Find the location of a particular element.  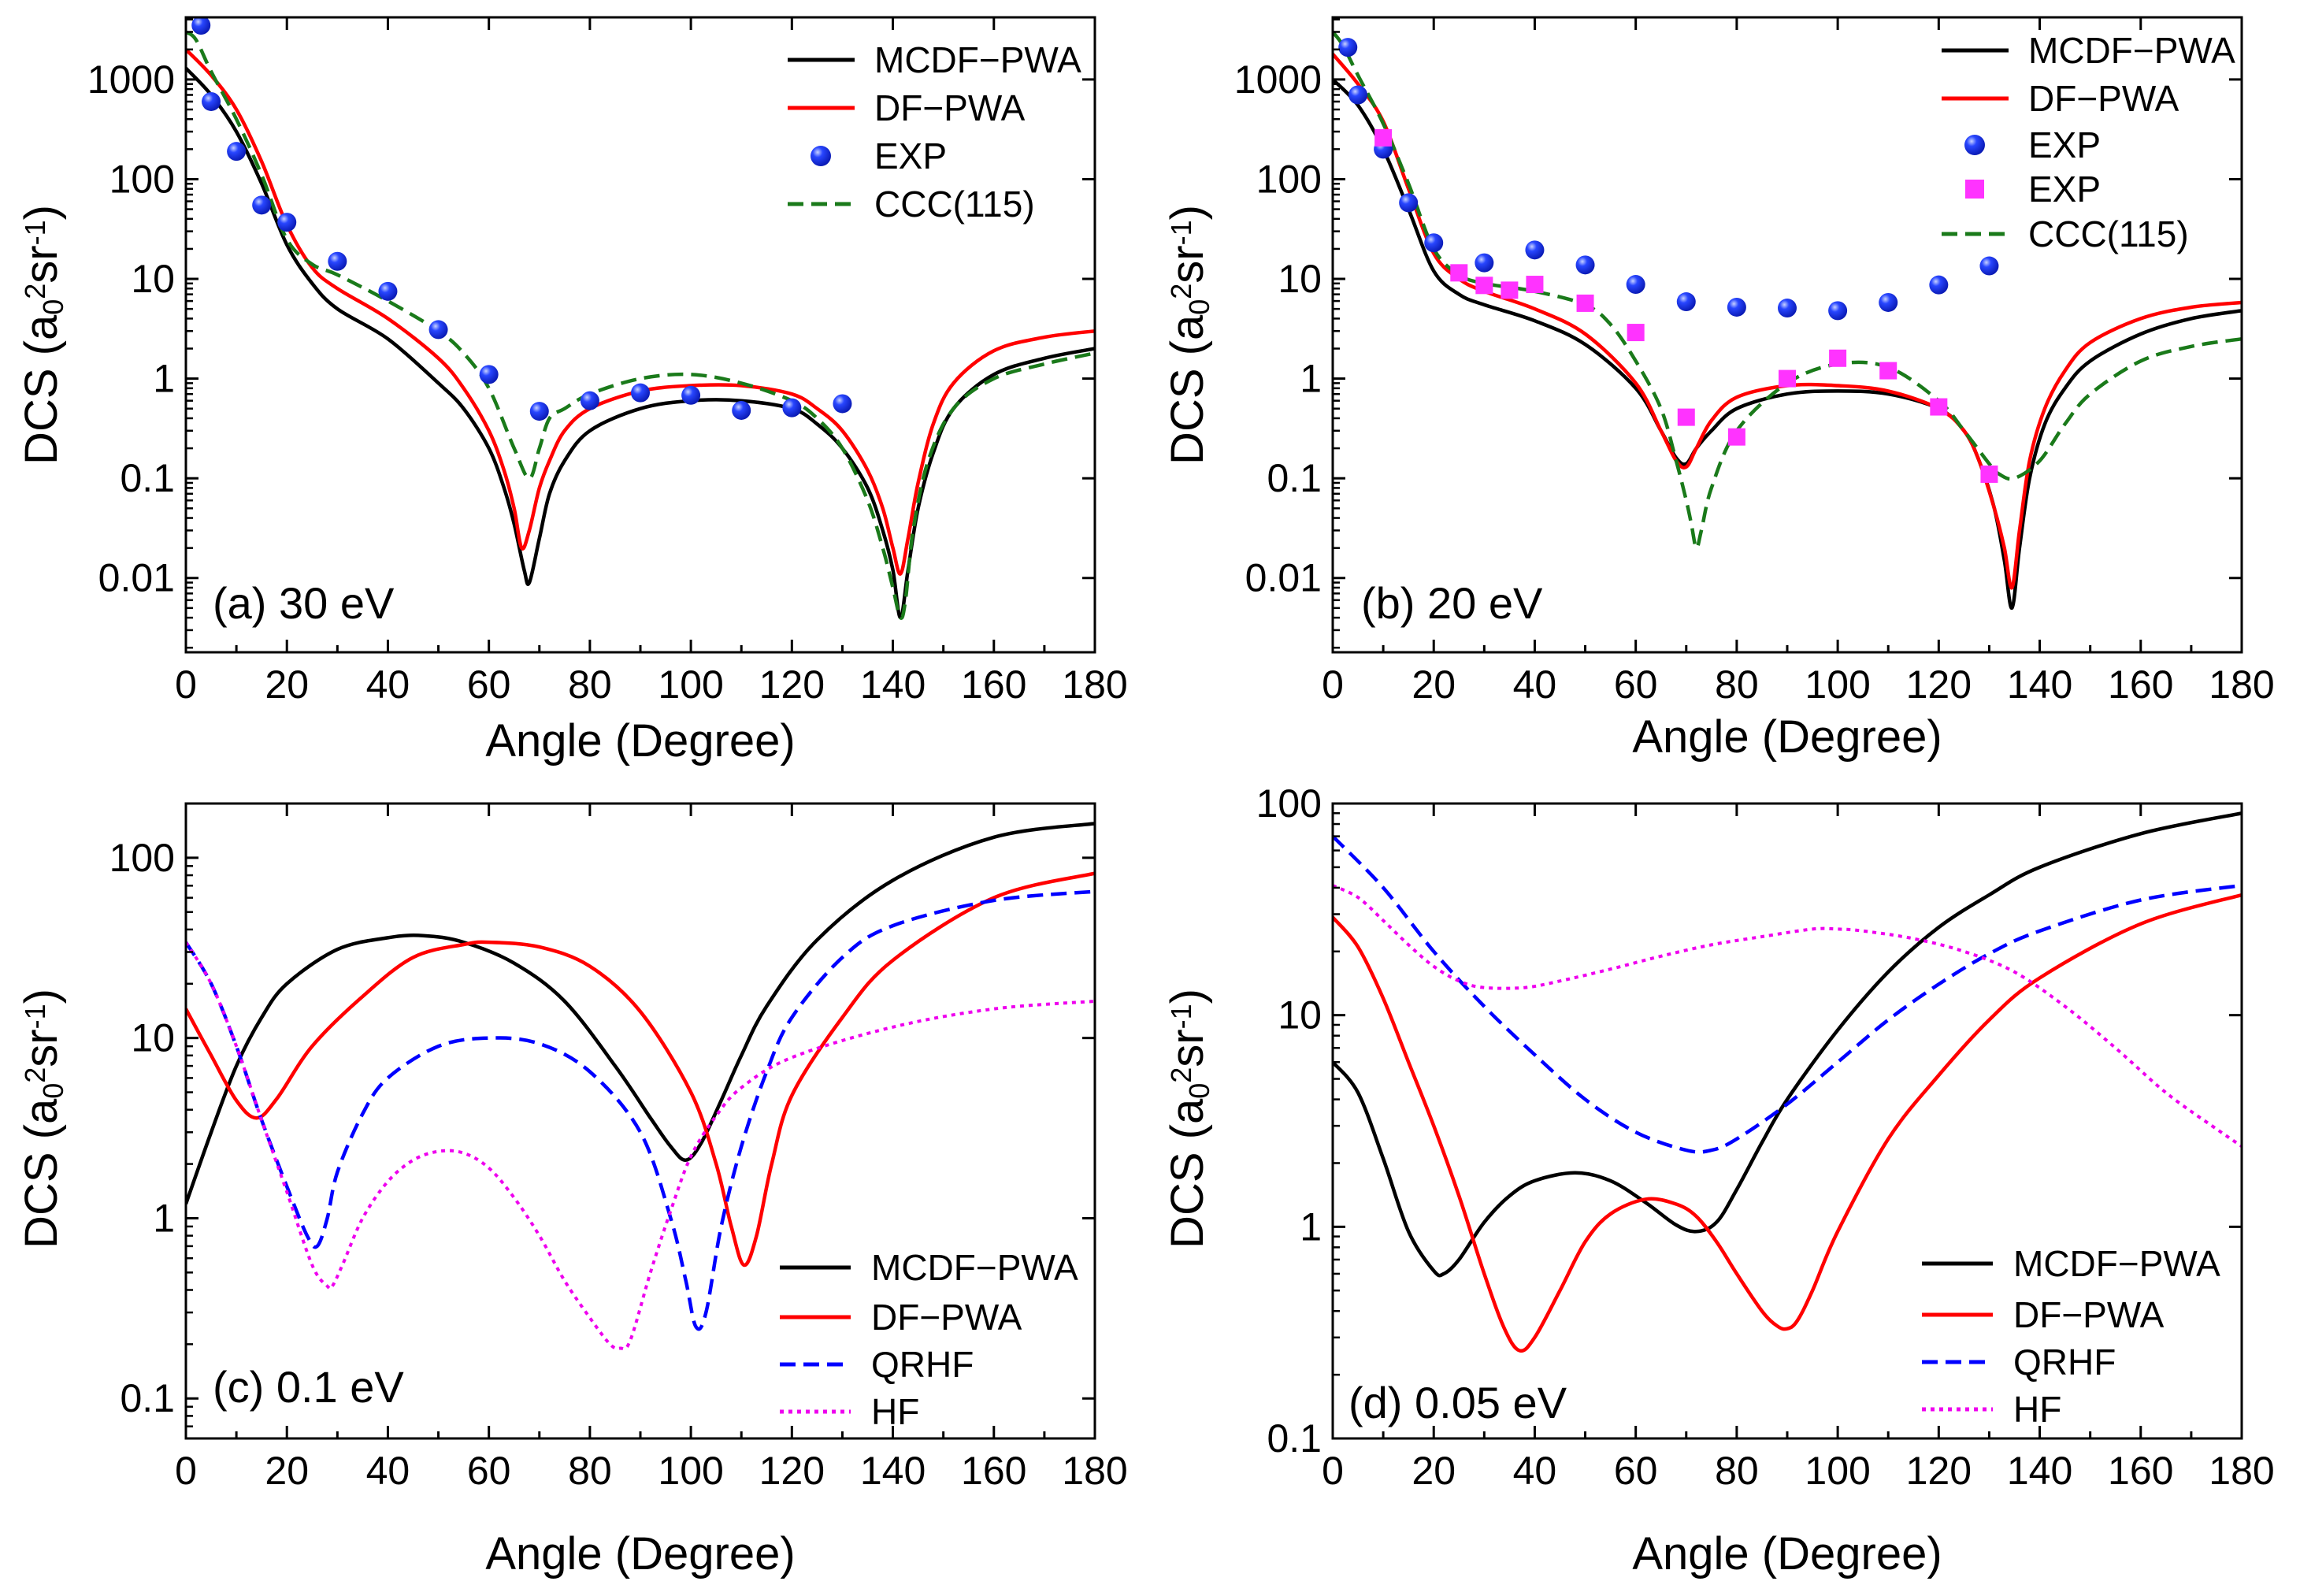

legend-swatch-exp-blue is located at coordinates (1974, 145).